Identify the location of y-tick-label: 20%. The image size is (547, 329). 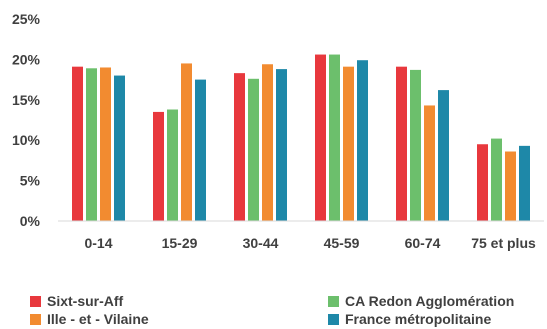
(26, 59).